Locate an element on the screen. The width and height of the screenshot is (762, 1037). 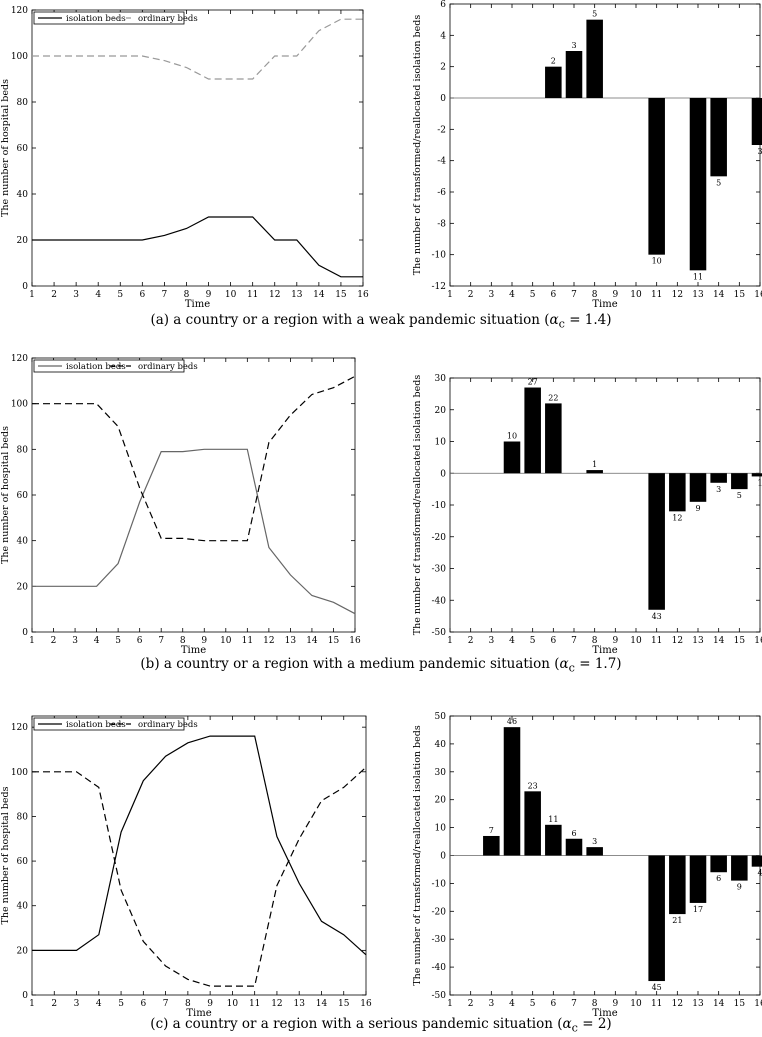
panel-c-bar-xtick-label: 15 is located at coordinates (740, 1004).